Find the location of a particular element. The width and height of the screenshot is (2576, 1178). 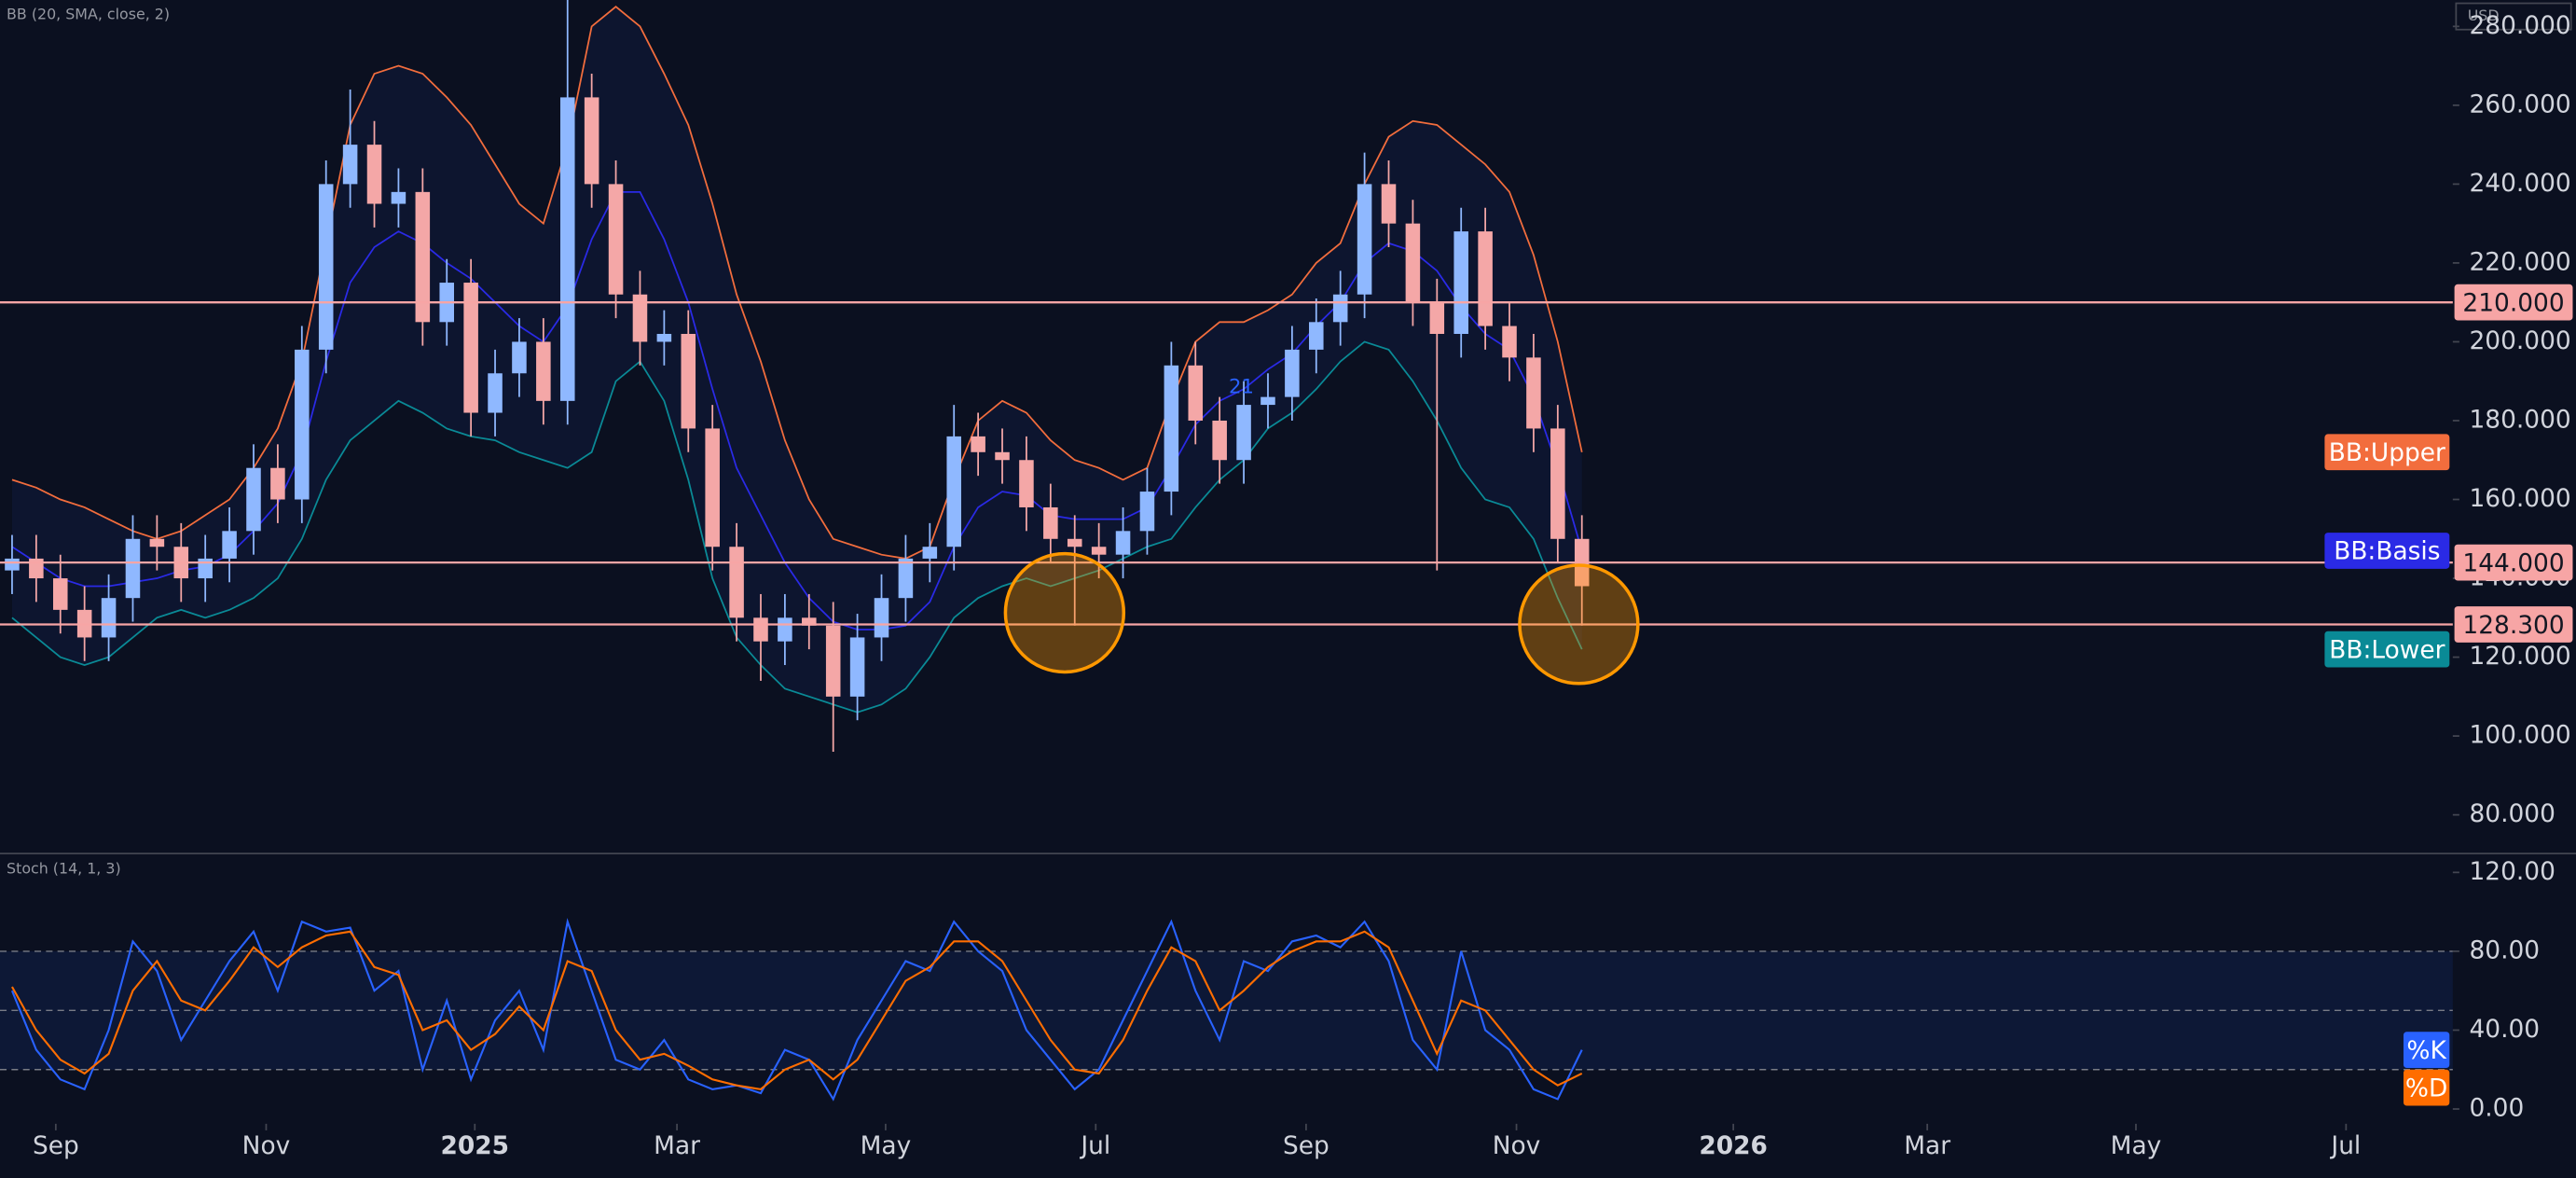

series-label: %D is located at coordinates (2426, 1088).